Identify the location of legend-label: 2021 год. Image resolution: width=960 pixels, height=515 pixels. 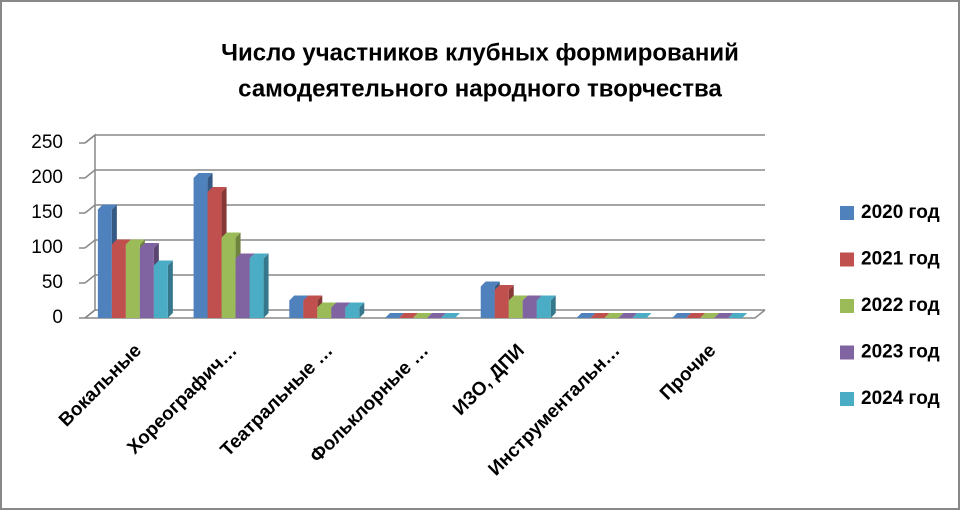
(900, 259).